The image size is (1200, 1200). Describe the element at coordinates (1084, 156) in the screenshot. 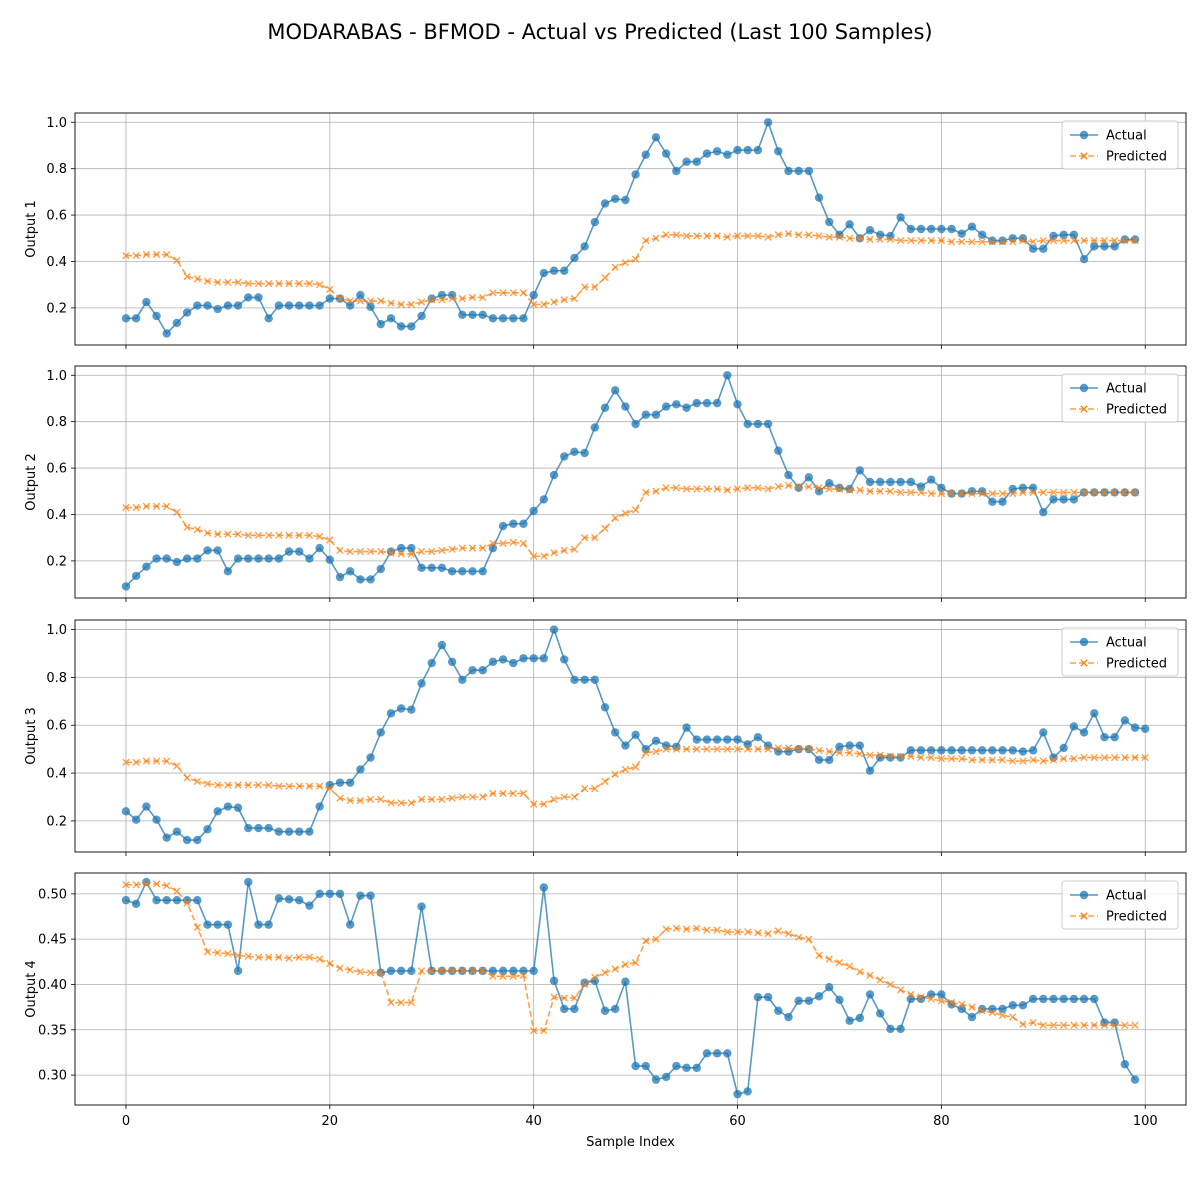

I see `legend-marker-x` at that location.